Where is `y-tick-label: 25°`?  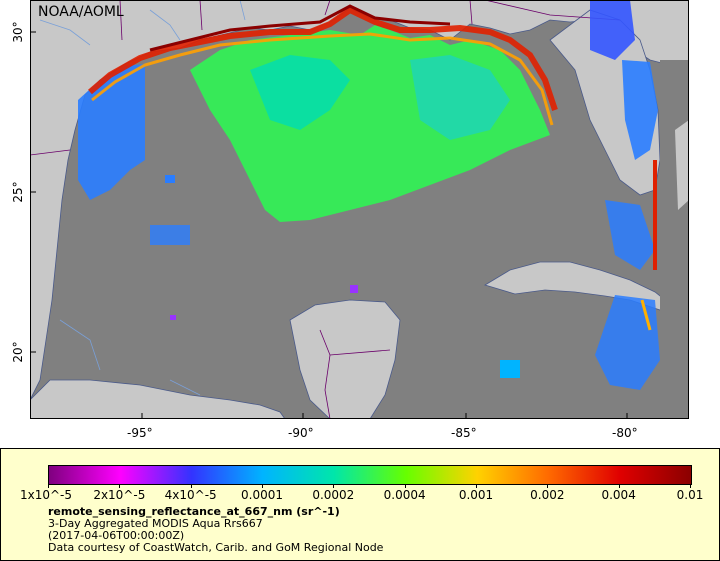 y-tick-label: 25° is located at coordinates (18, 192).